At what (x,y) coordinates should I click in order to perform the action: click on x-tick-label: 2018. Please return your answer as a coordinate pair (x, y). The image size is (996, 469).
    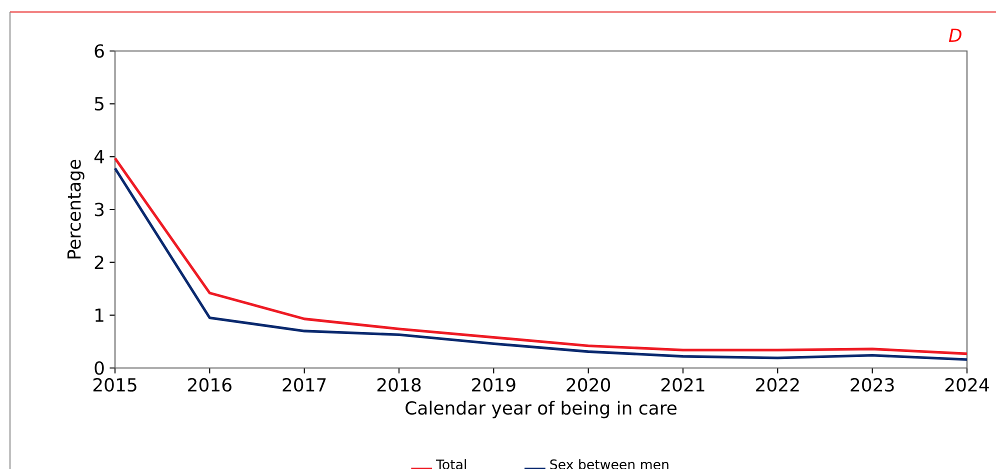
    Looking at the image, I should click on (399, 385).